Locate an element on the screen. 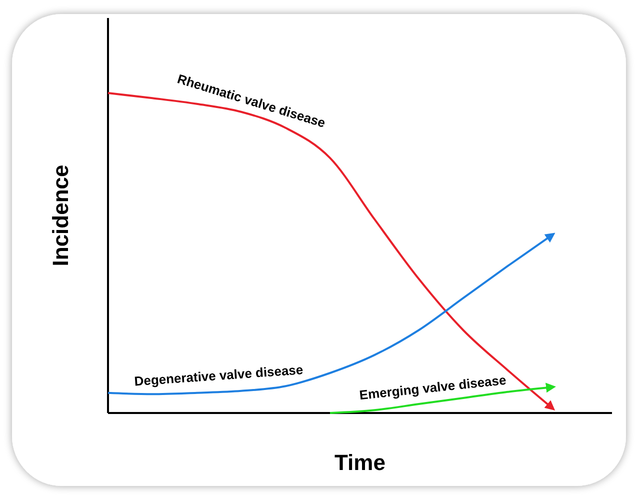 This screenshot has height=497, width=637. text: Emerging valve disease is located at coordinates (432, 387).